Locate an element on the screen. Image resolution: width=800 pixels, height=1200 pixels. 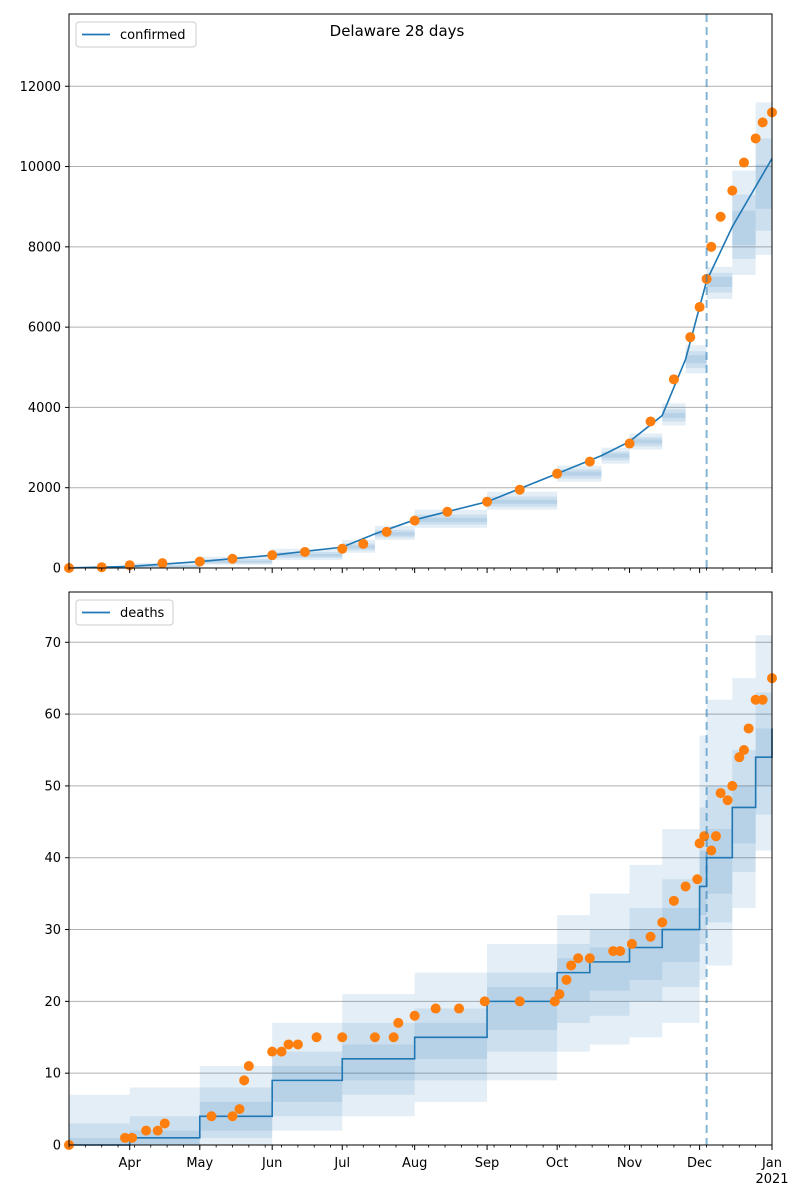
x-tick-label: Apr is located at coordinates (129, 1163).